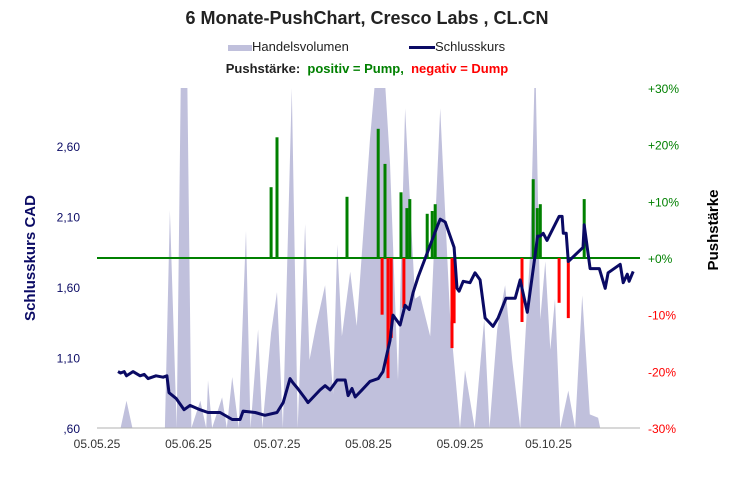 Image resolution: width=734 pixels, height=480 pixels. Describe the element at coordinates (69, 147) in the screenshot. I see `y-tick-label: 2,60` at that location.